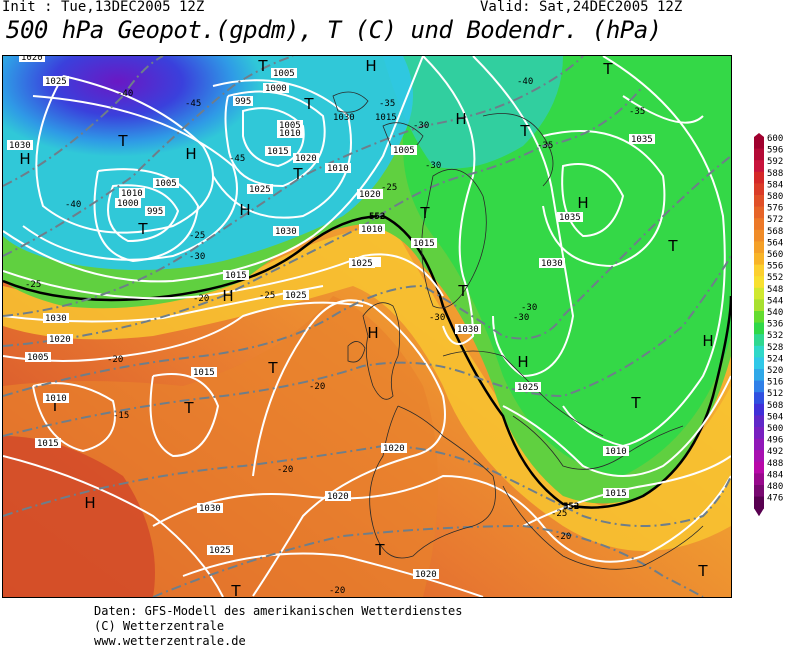 Image resolution: width=790 pixels, height=649 pixels. What do you see at coordinates (775, 151) in the screenshot?
I see `legend-level-label: 596` at bounding box center [775, 151].